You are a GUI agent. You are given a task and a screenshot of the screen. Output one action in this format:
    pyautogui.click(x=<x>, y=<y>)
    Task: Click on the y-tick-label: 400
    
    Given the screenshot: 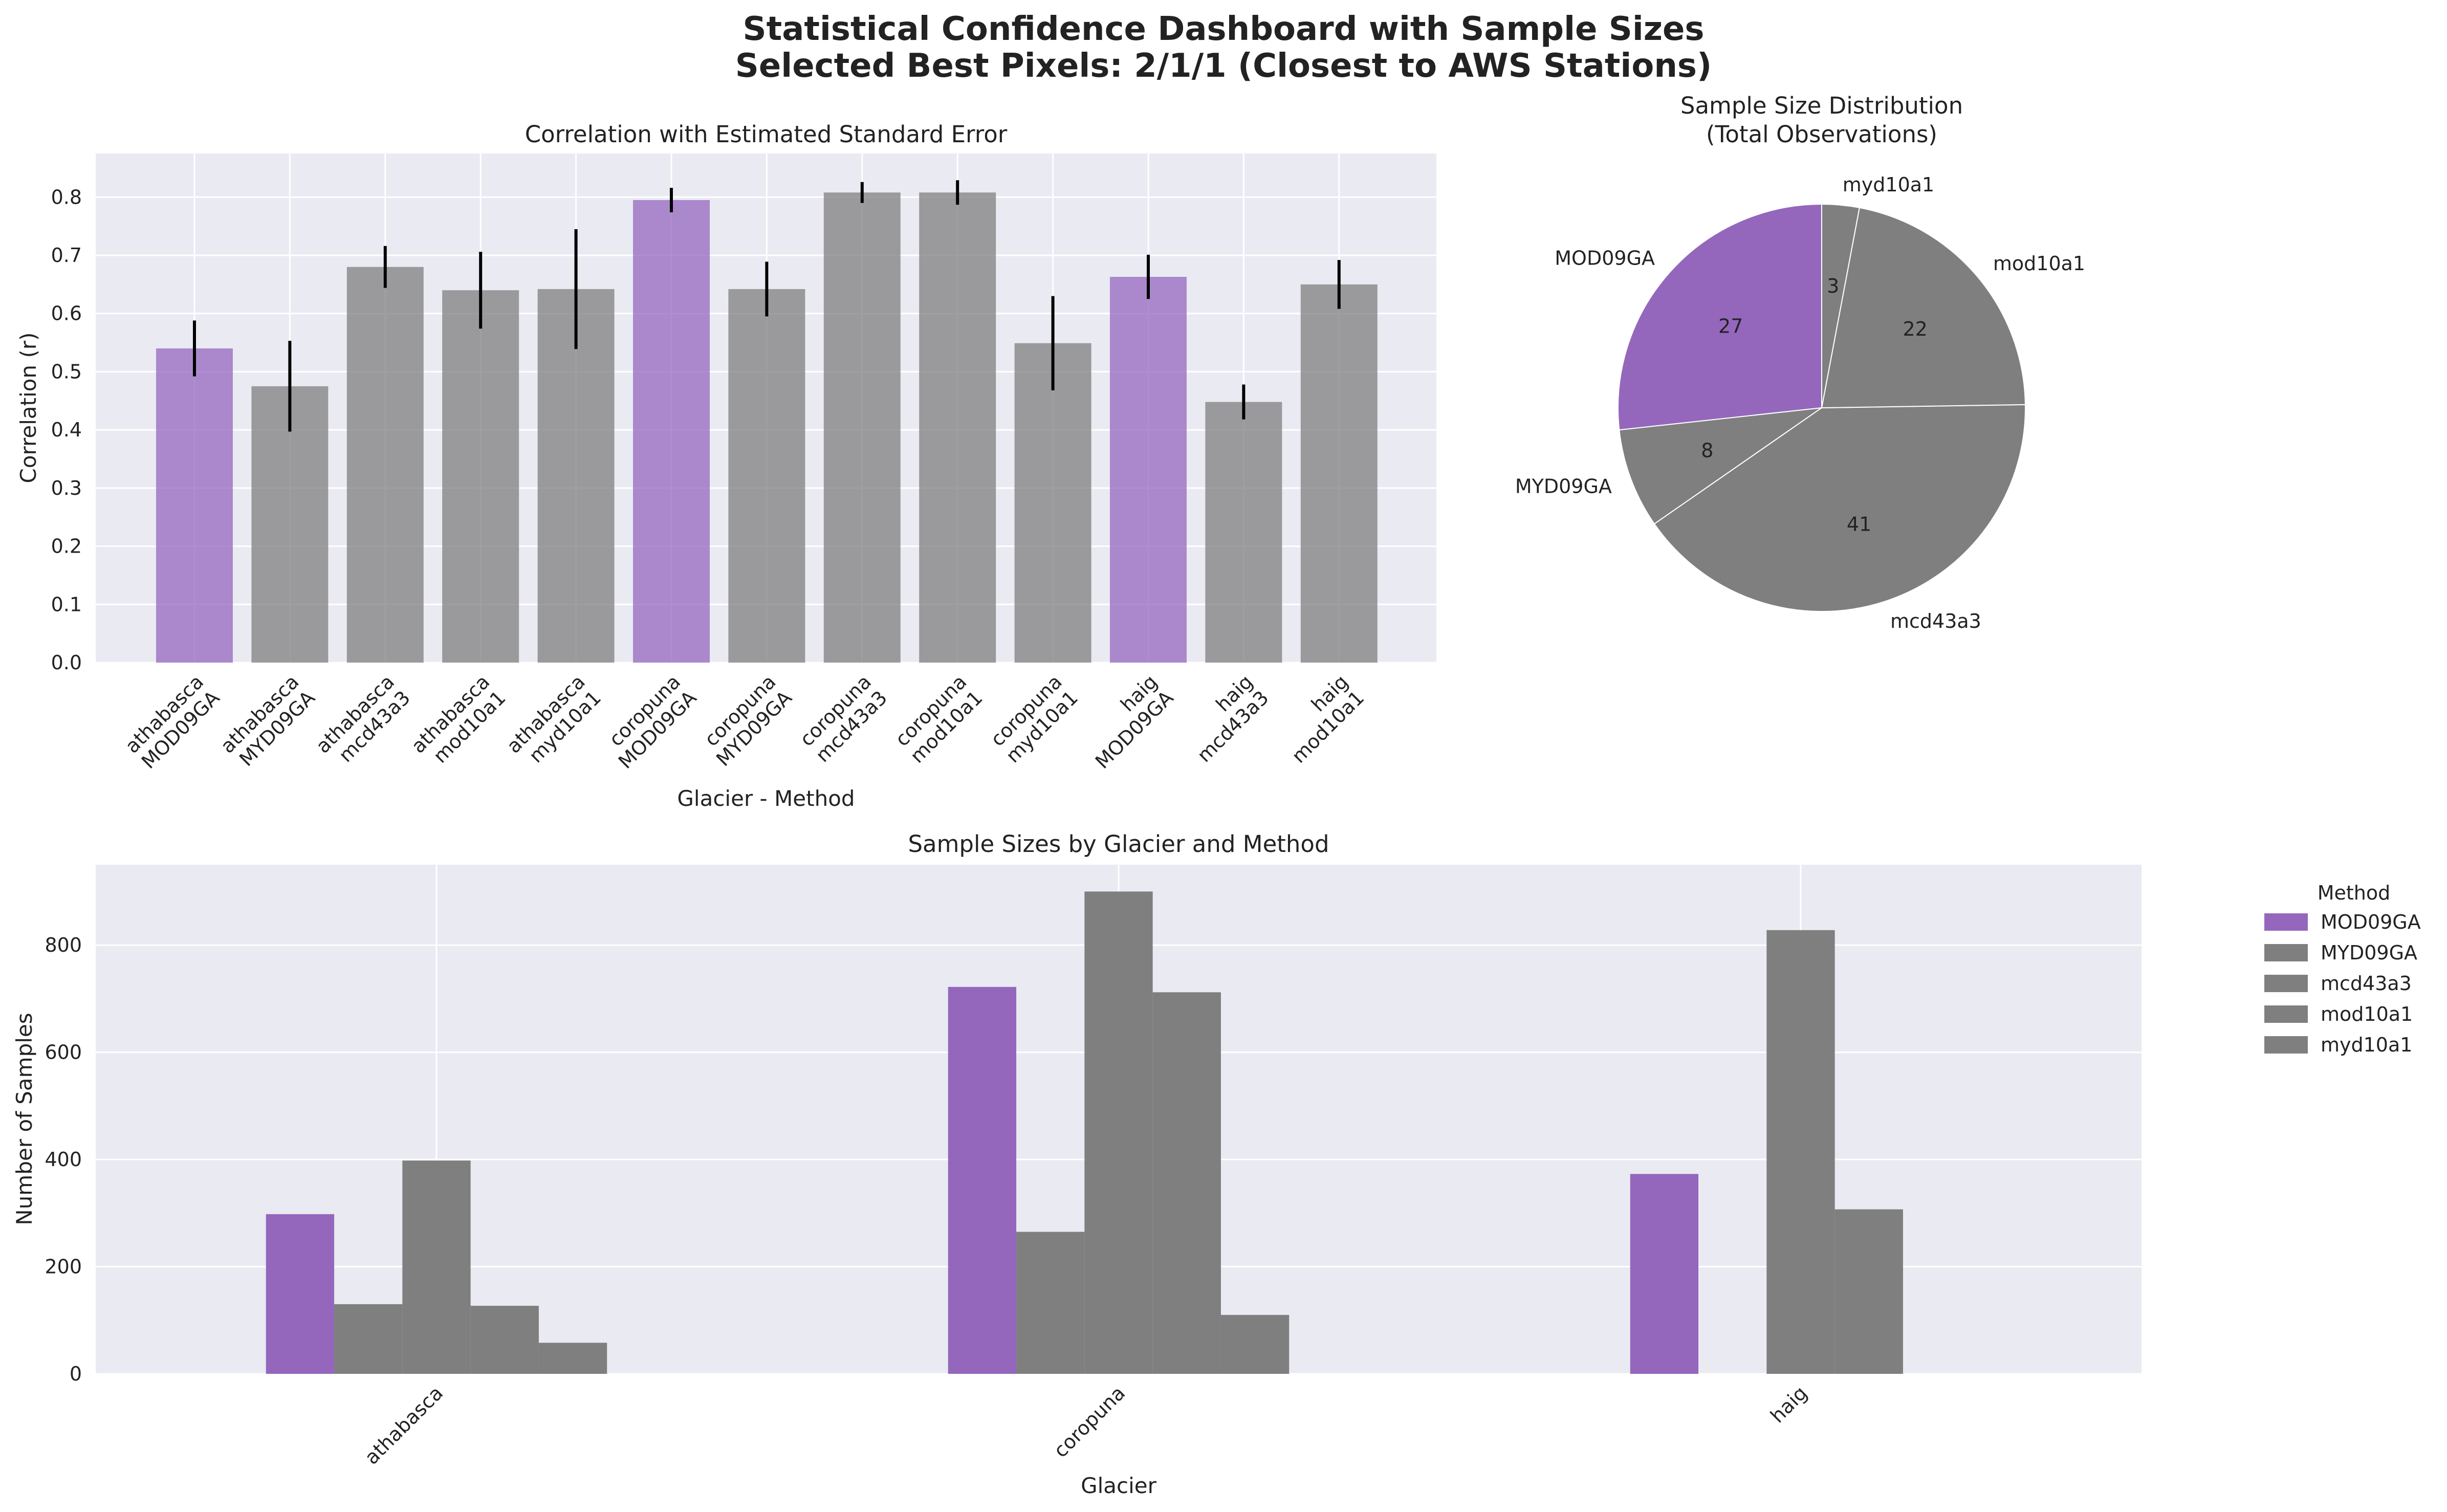 What is the action you would take?
    pyautogui.click(x=63, y=1159)
    